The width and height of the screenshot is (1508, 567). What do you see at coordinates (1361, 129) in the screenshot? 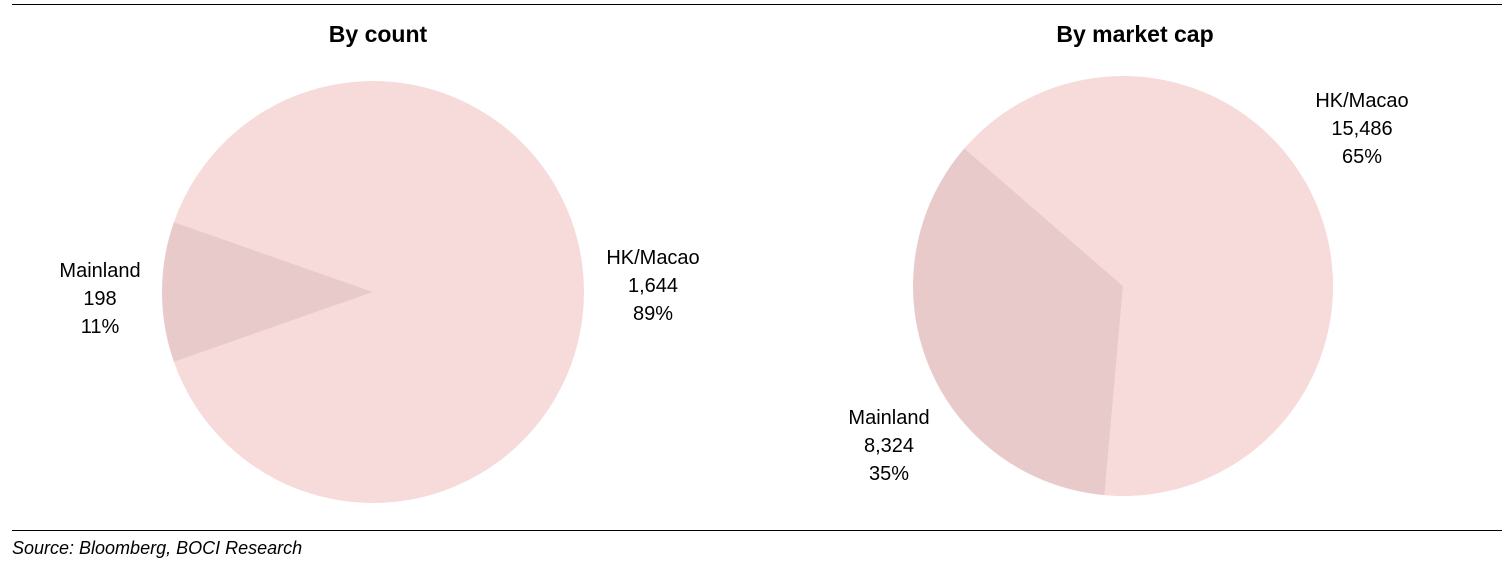
I see `label-hk-macao-value-by-market-cap: 15,486` at bounding box center [1361, 129].